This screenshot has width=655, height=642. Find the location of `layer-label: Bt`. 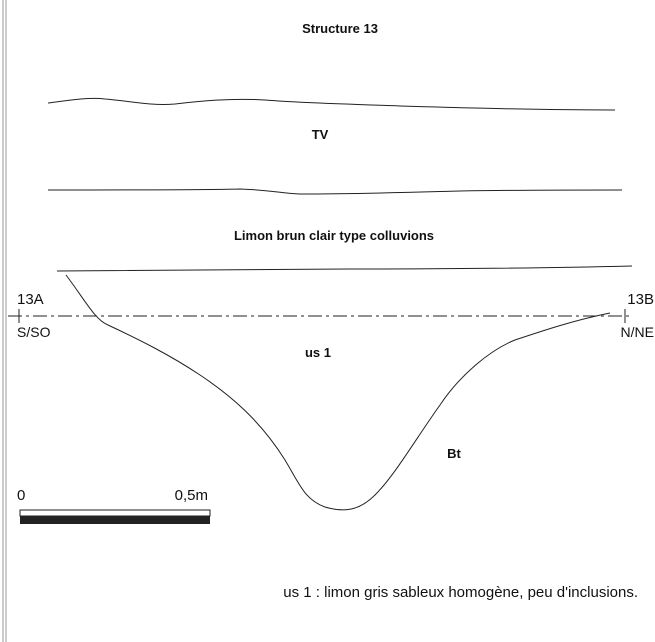

layer-label: Bt is located at coordinates (454, 453).